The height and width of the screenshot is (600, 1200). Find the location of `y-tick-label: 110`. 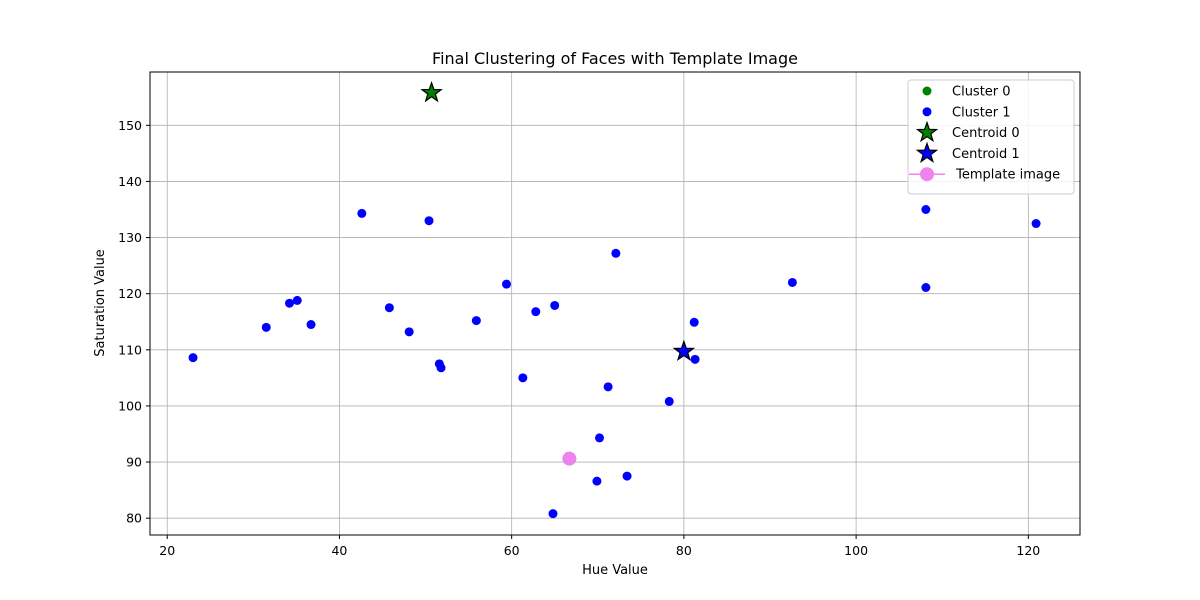

y-tick-label: 110 is located at coordinates (130, 349).